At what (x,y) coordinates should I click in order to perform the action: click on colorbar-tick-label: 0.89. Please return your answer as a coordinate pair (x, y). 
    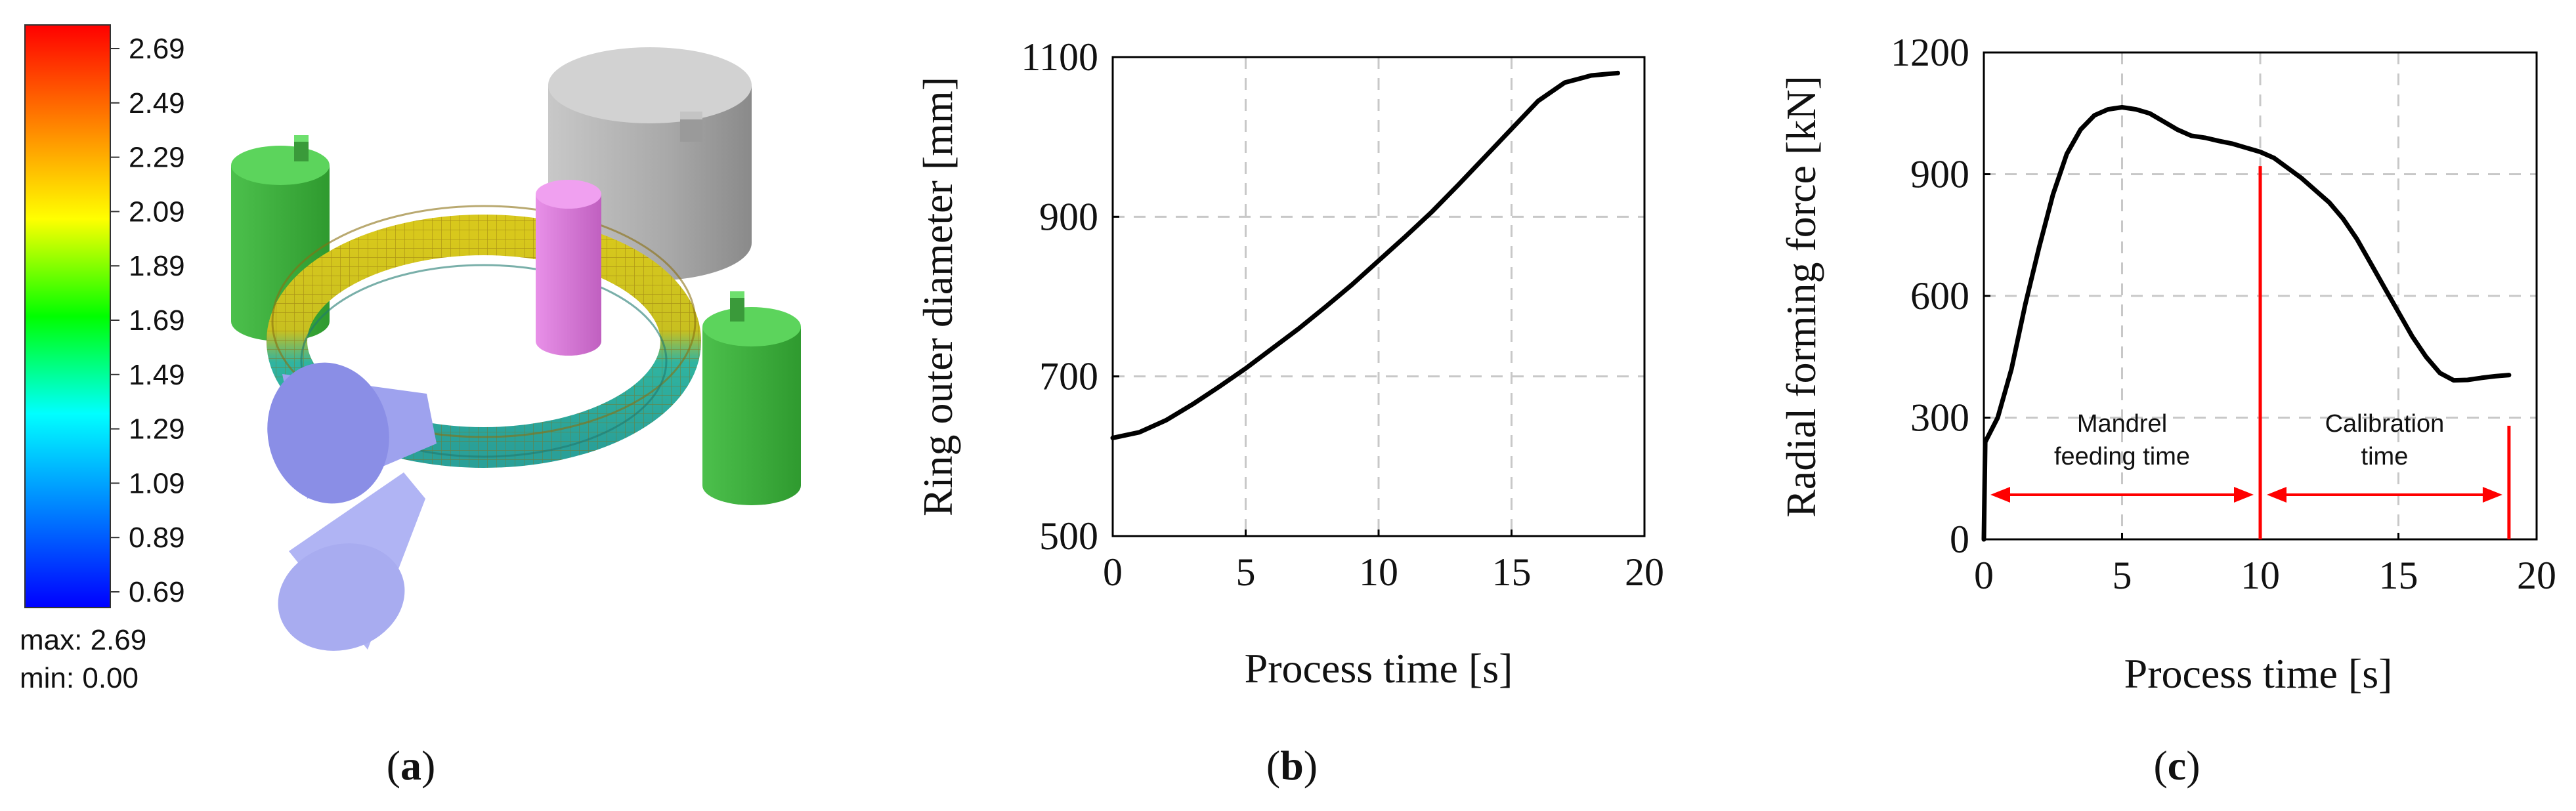
    Looking at the image, I should click on (157, 538).